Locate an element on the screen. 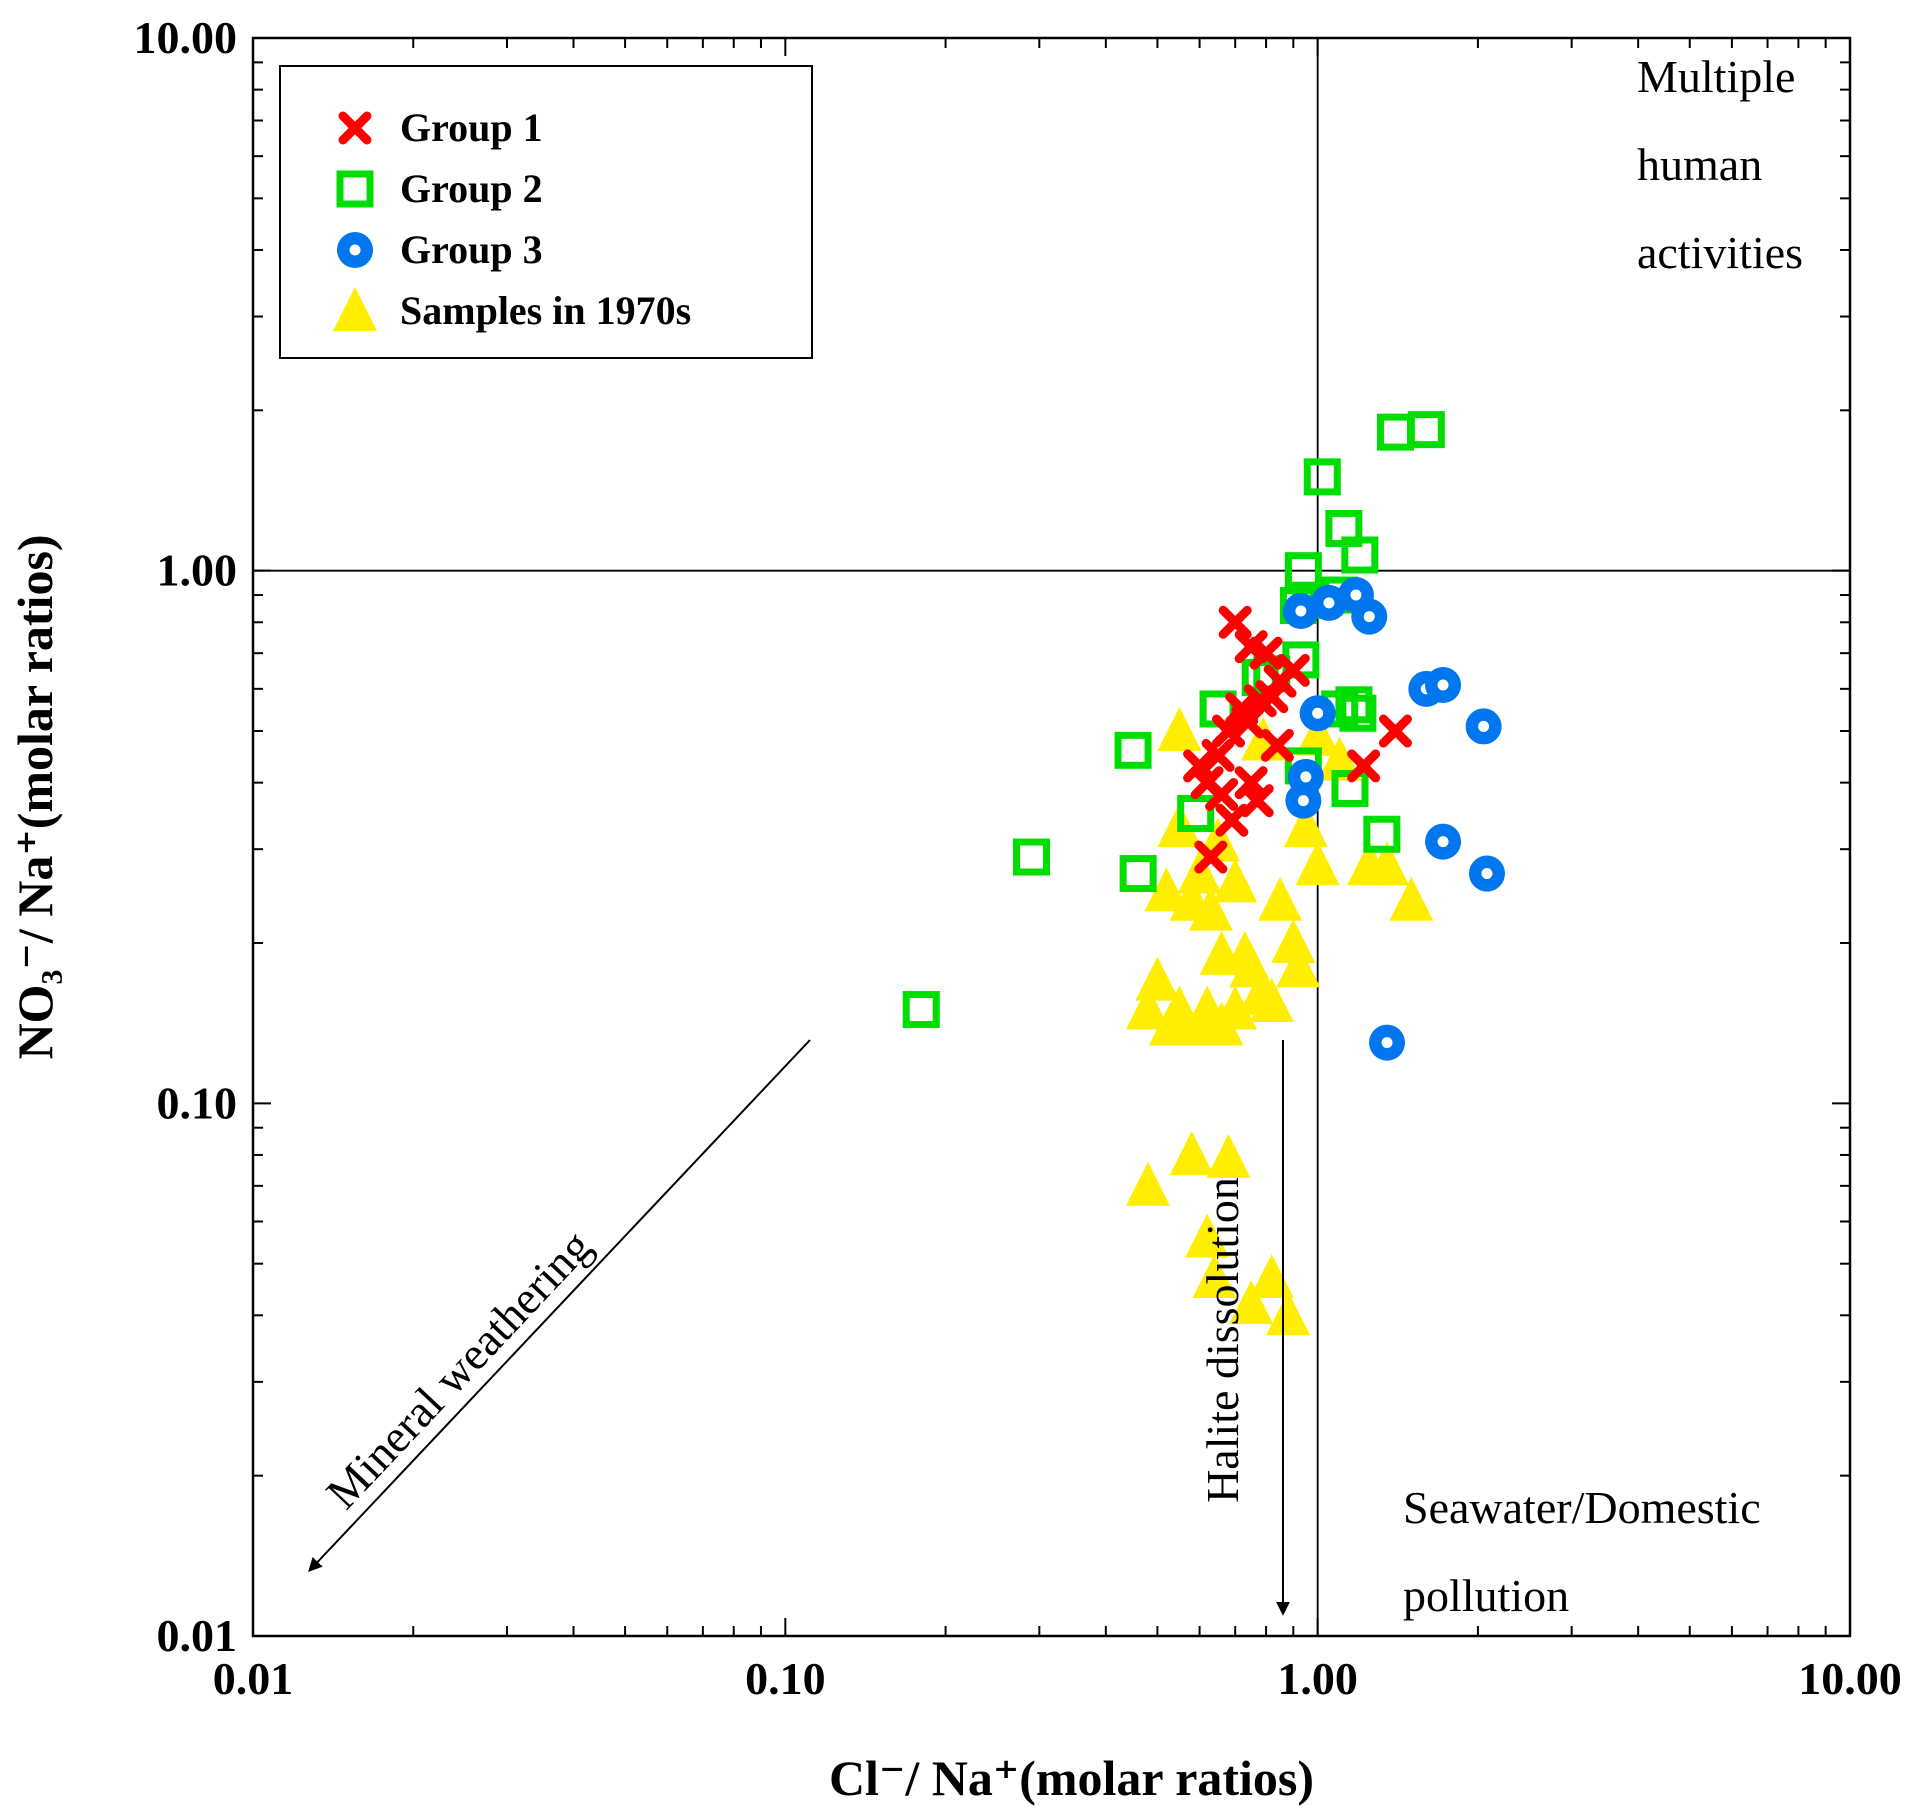 The height and width of the screenshot is (1819, 1920). legend: Group 1 Group 2 Group 3 Samples in 1970s is located at coordinates (546, 212).